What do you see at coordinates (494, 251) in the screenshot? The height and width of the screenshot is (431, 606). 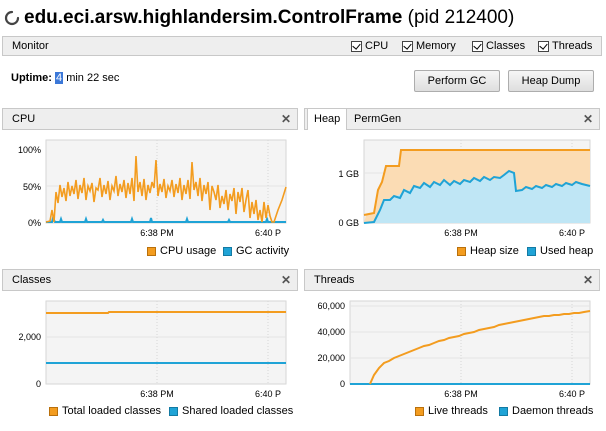 I see `legend-label: Heap size` at bounding box center [494, 251].